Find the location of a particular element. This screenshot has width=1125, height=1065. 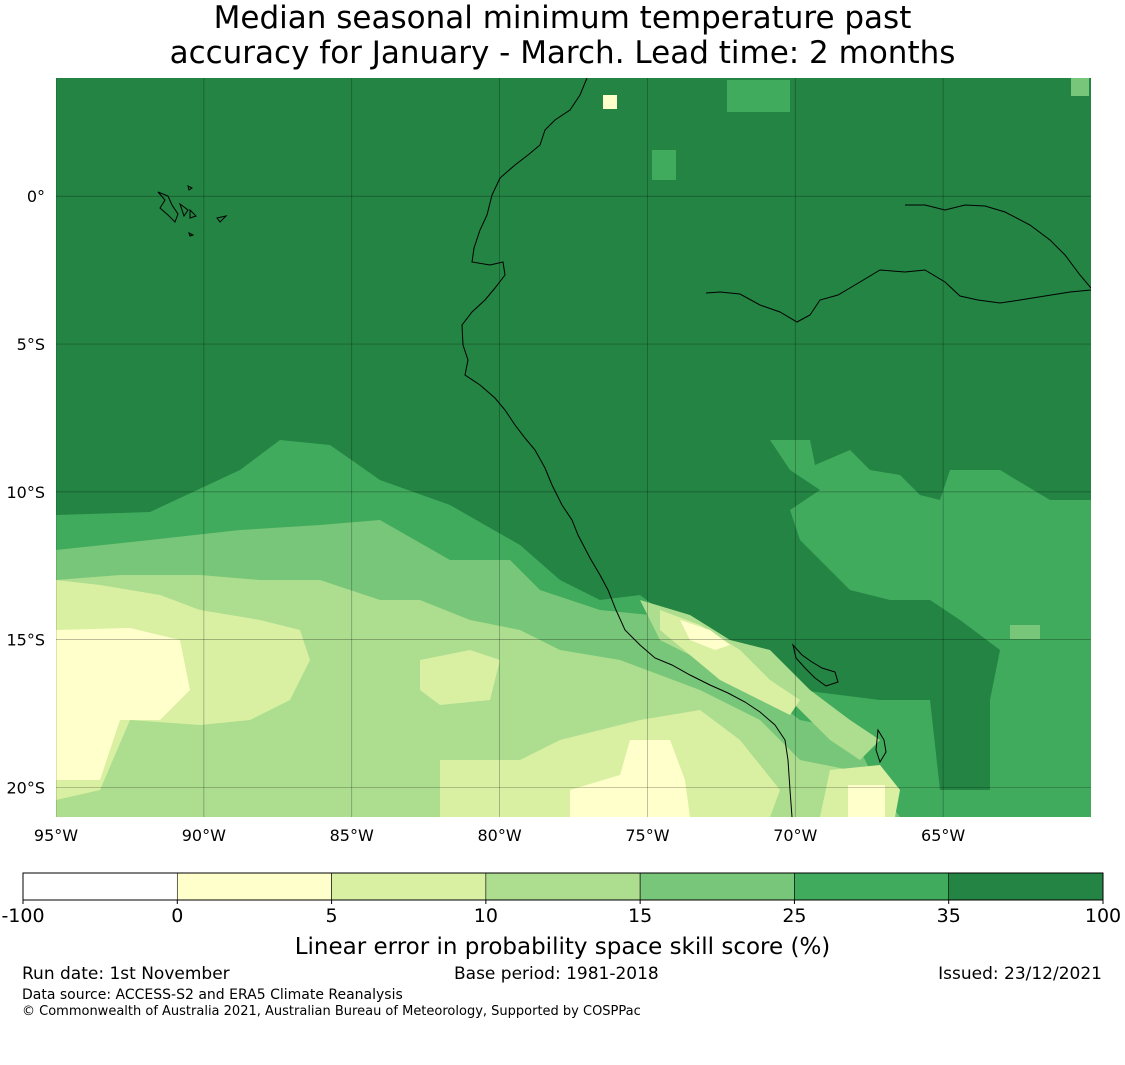

latitude-tick-labels: 0° 5°S 10°S 15°S 20°S is located at coordinates (25, 492).